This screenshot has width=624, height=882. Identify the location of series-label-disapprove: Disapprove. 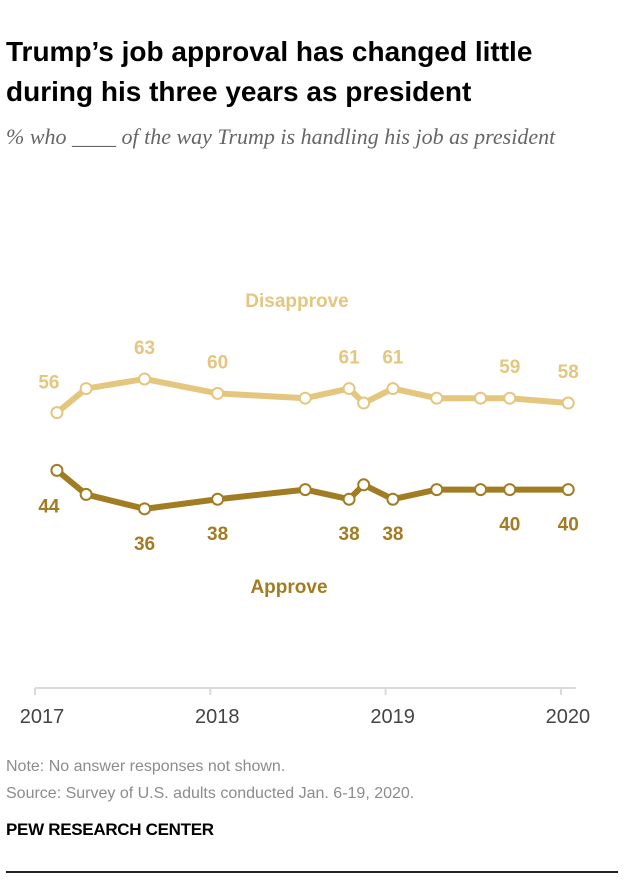
(296, 301).